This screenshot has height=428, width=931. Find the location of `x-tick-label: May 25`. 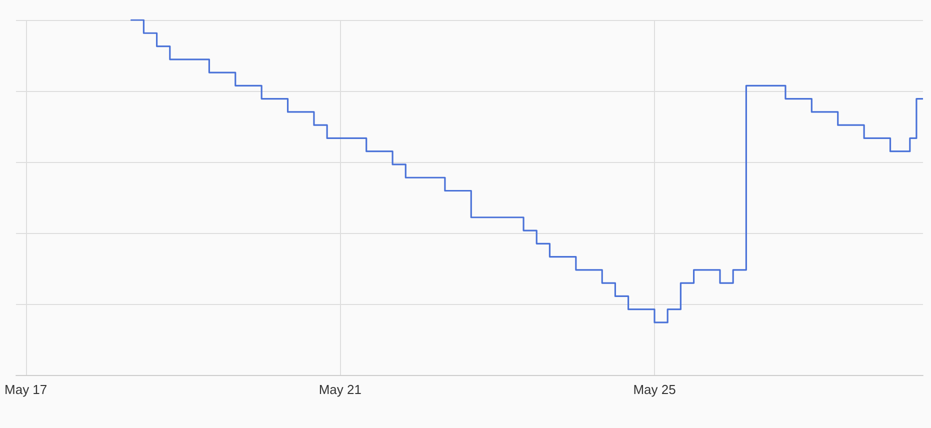

x-tick-label: May 25 is located at coordinates (654, 389).